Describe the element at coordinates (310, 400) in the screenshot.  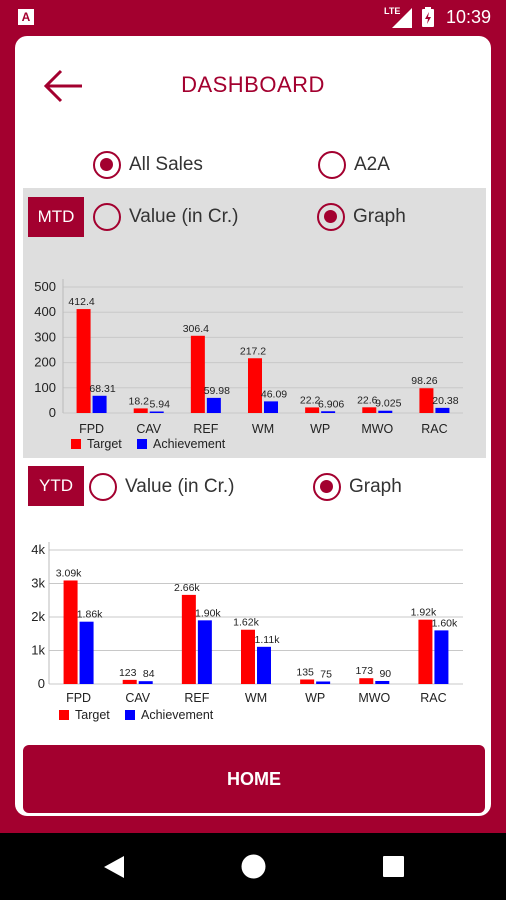
I see `data-label: 22.2` at that location.